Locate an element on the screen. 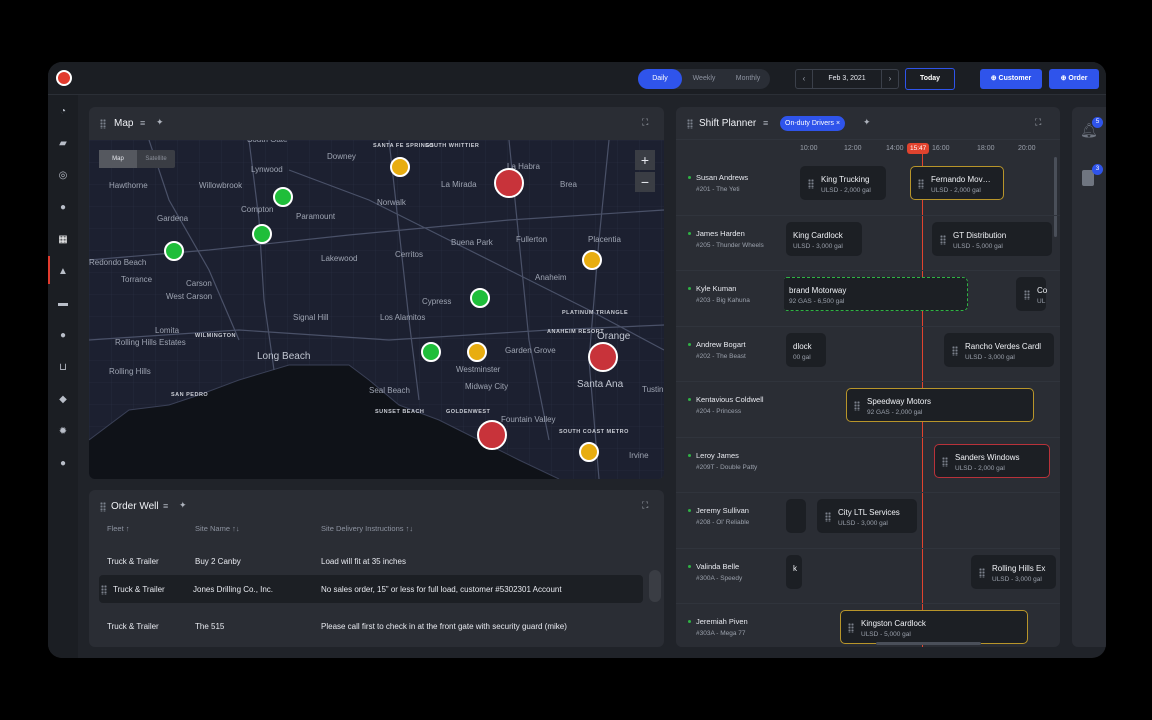  column-header-instructions: Site Delivery Instructions ↑↓ is located at coordinates (367, 528).